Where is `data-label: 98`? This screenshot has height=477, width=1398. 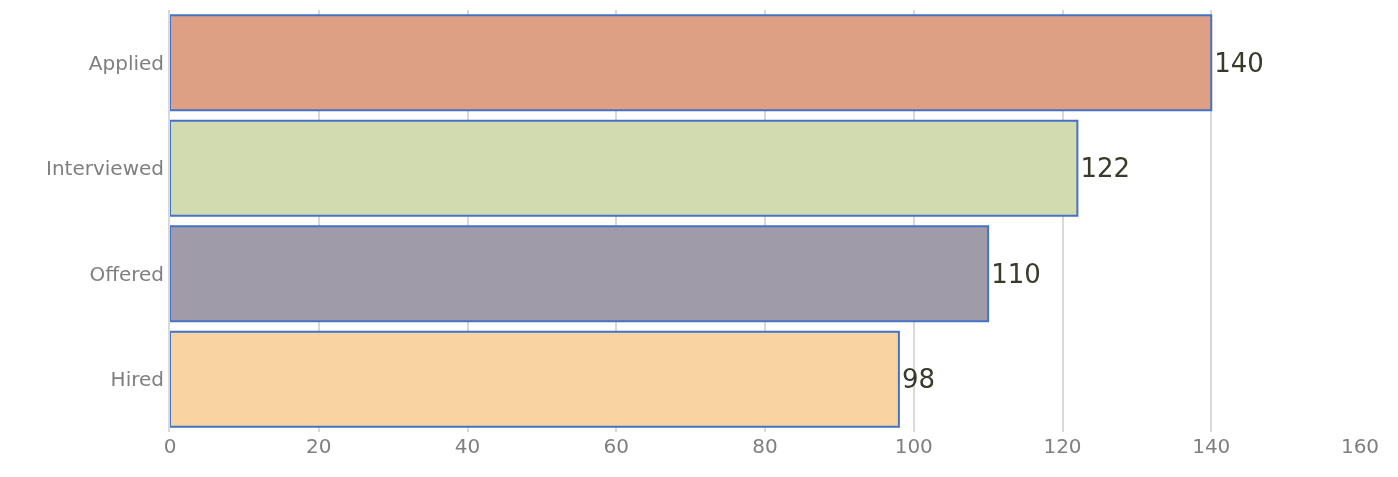 data-label: 98 is located at coordinates (918, 379).